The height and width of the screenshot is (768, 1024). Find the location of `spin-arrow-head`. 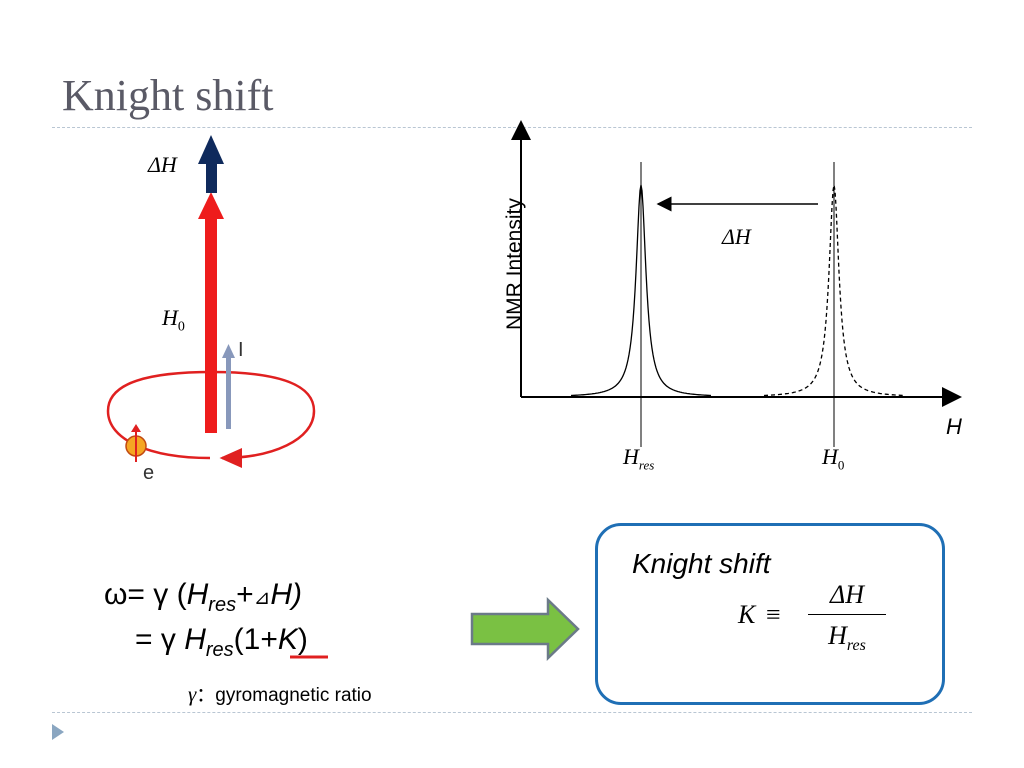

spin-arrow-head is located at coordinates (228, 351).